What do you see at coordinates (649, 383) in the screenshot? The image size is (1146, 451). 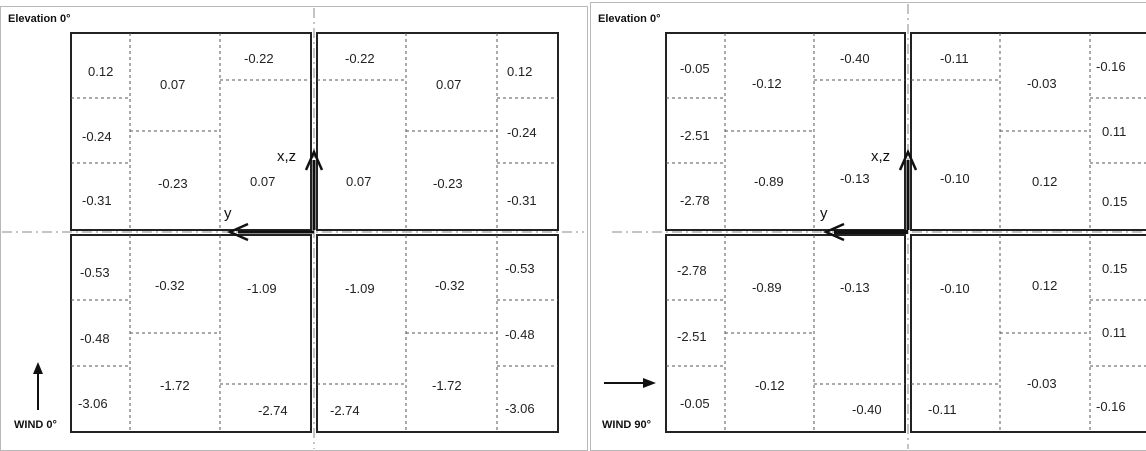 I see `wind-arrow-right-icon` at bounding box center [649, 383].